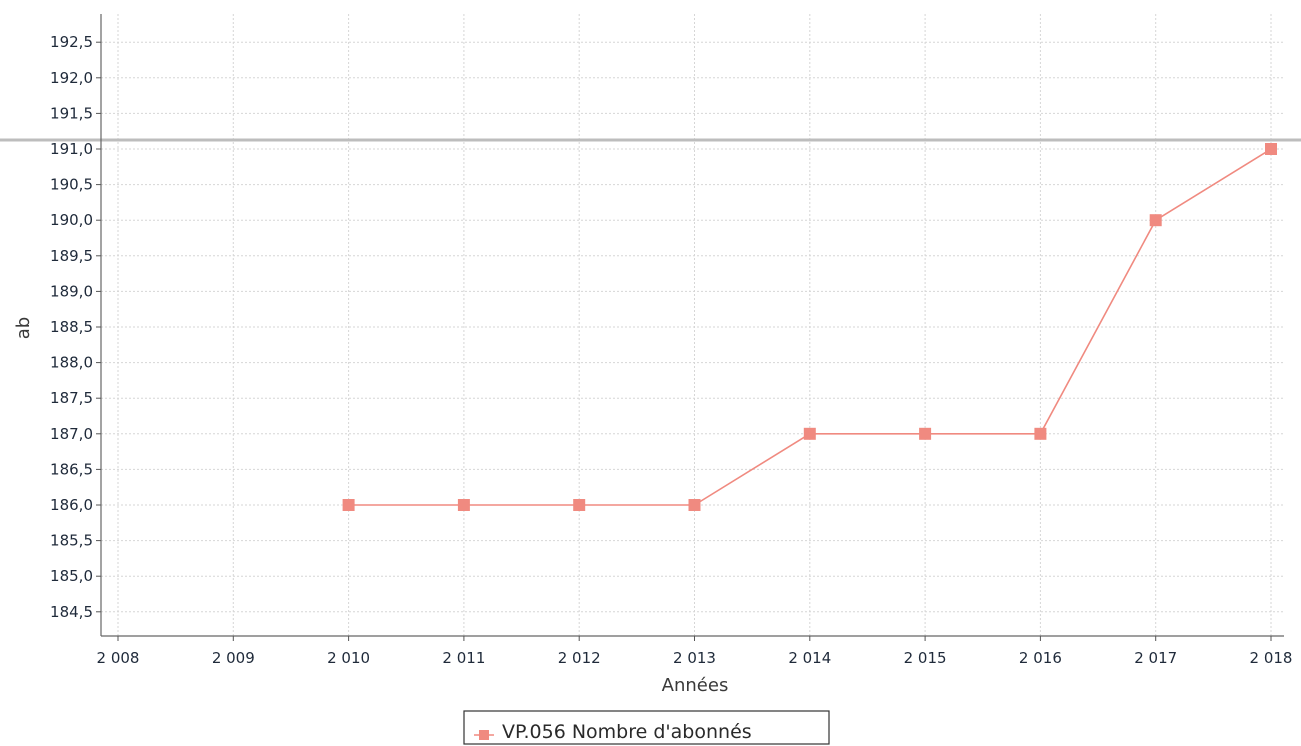 This screenshot has height=746, width=1301. What do you see at coordinates (233, 658) in the screenshot?
I see `x-tick-label: 2 009` at bounding box center [233, 658].